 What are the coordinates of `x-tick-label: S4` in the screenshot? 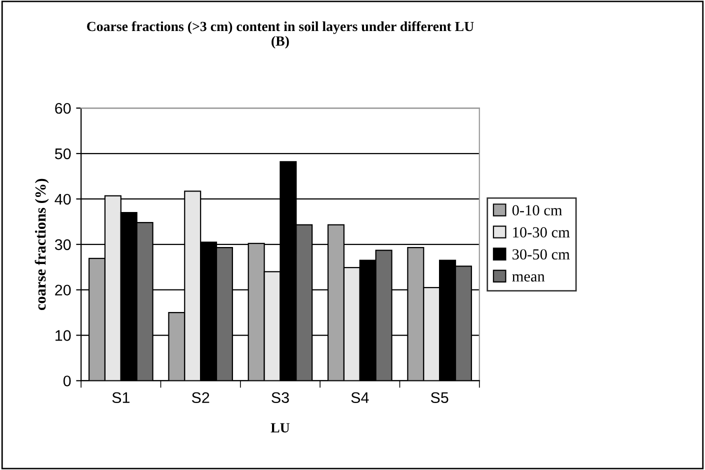 It's located at (360, 398).